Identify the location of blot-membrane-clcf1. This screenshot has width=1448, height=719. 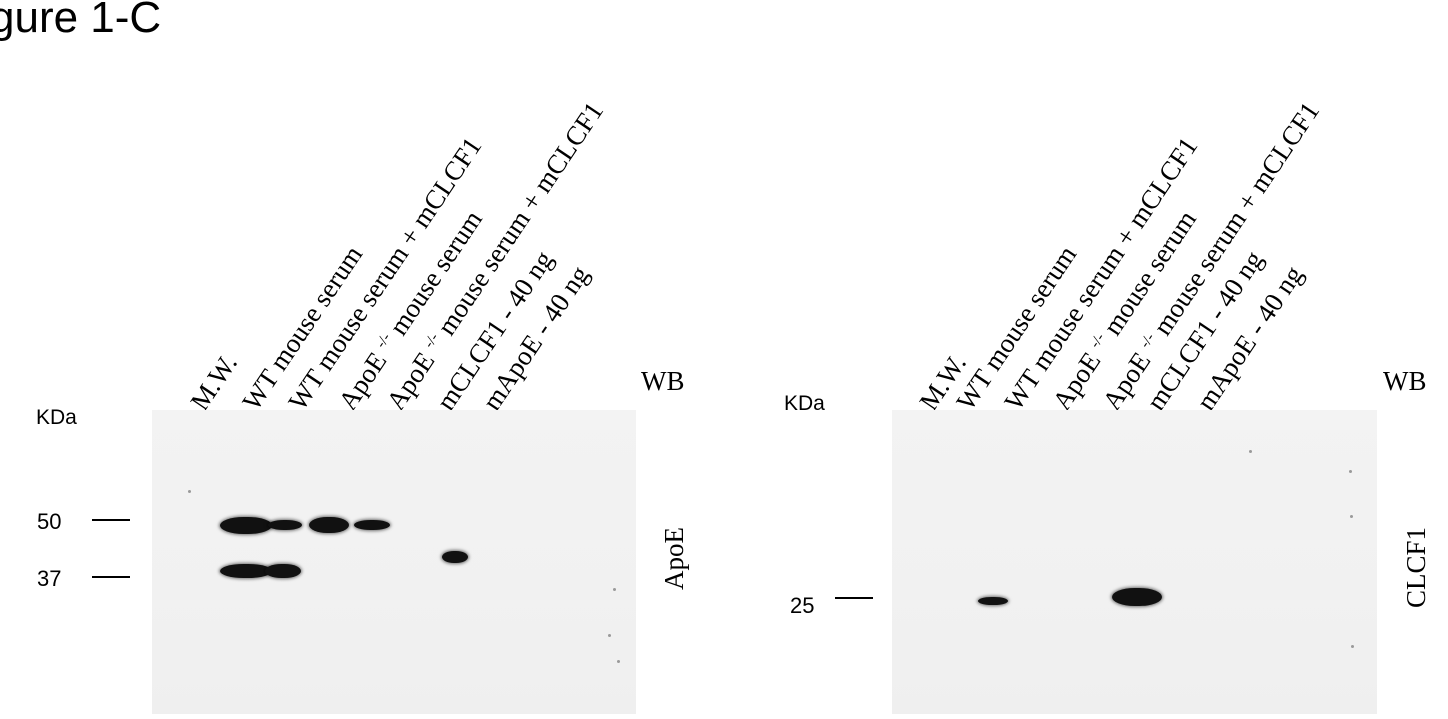
(1134, 562).